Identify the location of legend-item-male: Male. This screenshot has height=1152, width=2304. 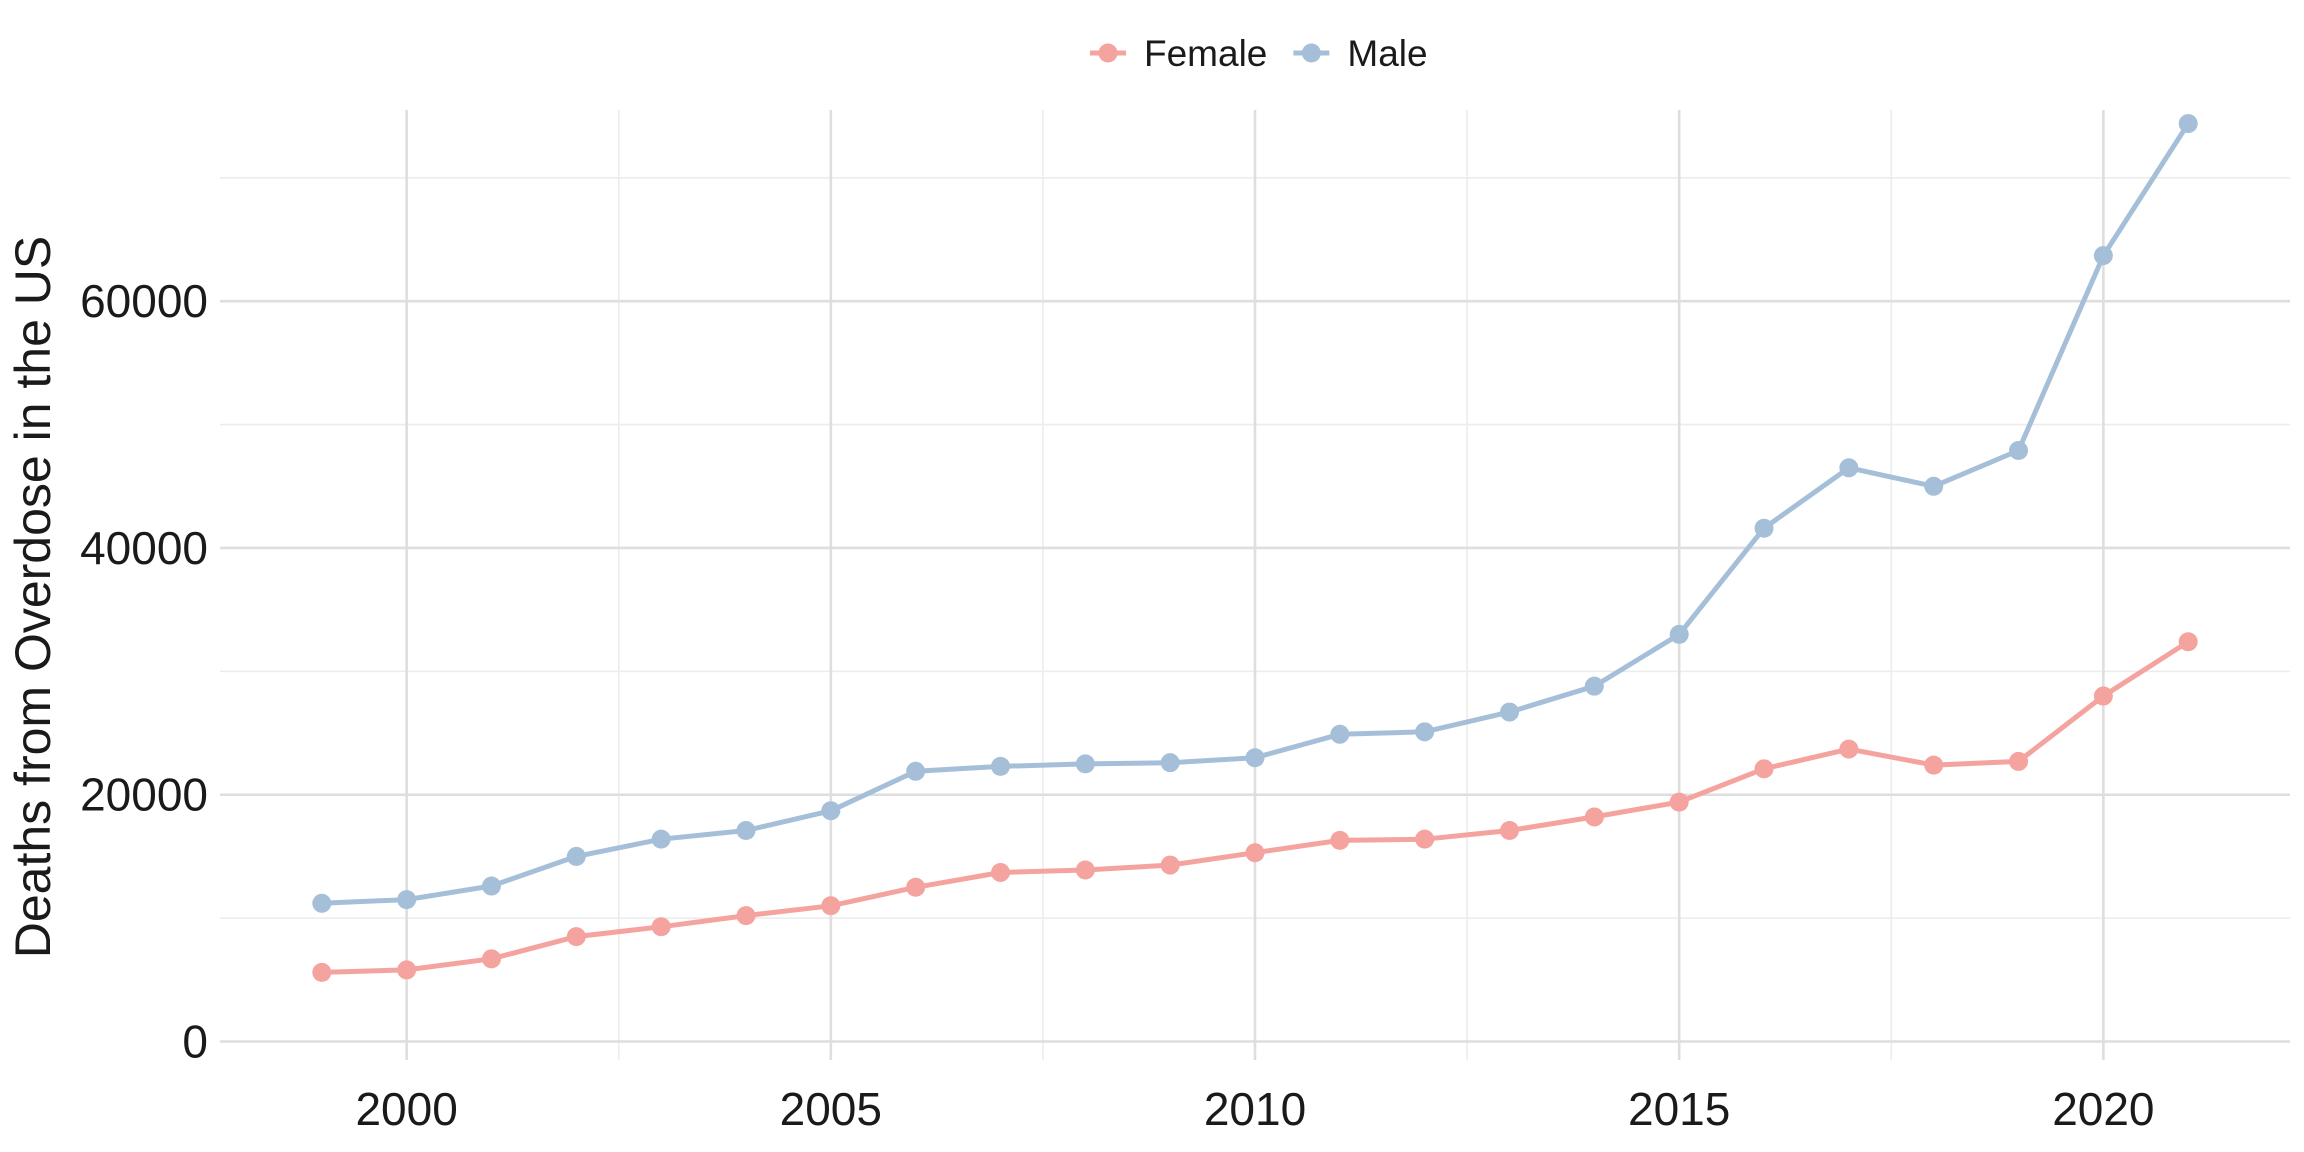
(1360, 53).